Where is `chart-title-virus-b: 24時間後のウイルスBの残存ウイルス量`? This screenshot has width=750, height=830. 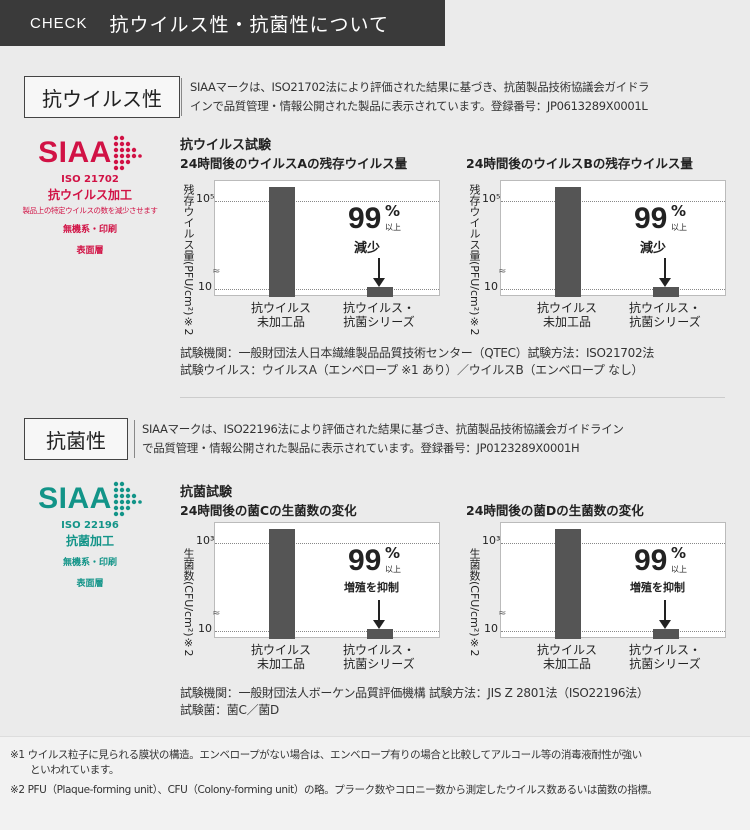 chart-title-virus-b: 24時間後のウイルスBの残存ウイルス量 is located at coordinates (579, 163).